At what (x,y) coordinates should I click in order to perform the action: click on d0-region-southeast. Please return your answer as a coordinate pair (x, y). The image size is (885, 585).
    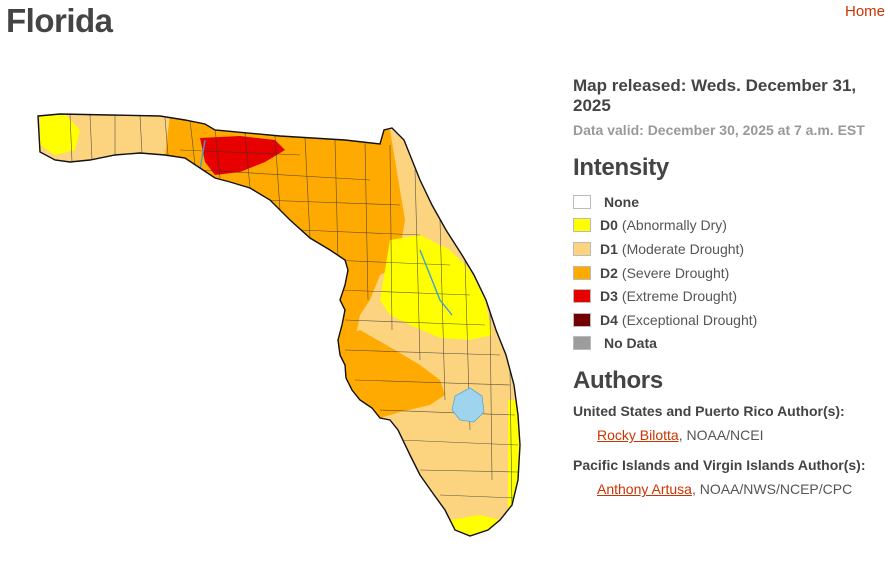
    Looking at the image, I should click on (514, 462).